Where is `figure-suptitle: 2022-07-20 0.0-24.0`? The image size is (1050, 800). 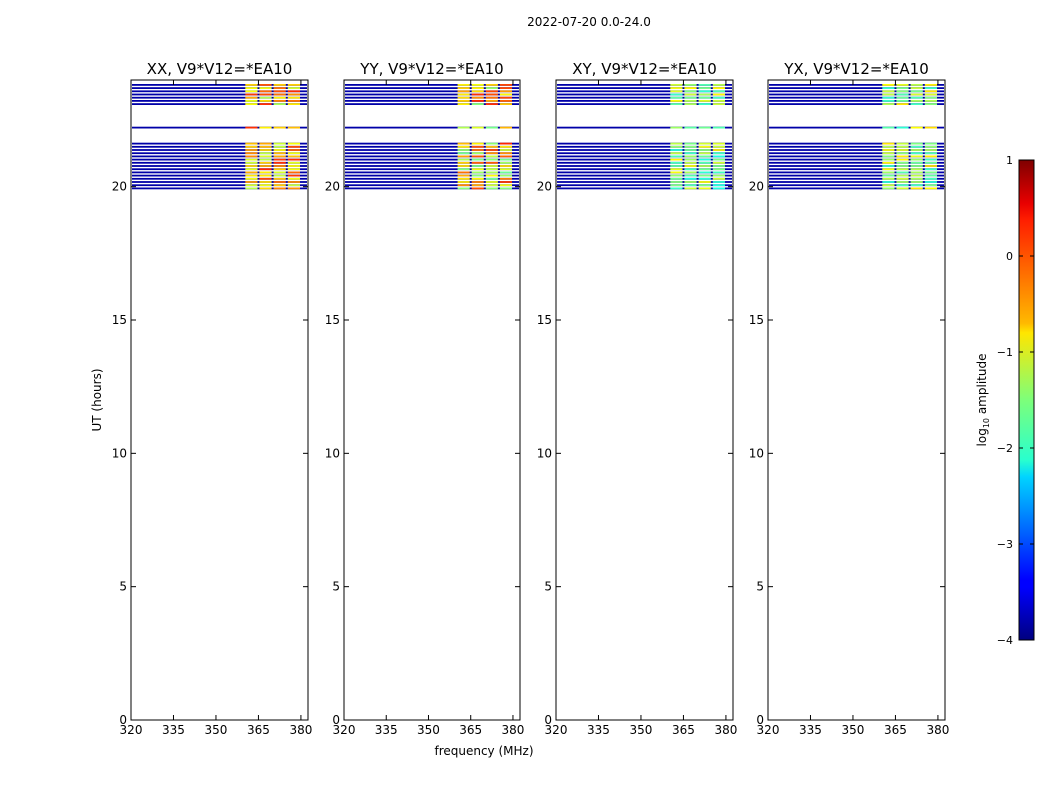 figure-suptitle: 2022-07-20 0.0-24.0 is located at coordinates (589, 22).